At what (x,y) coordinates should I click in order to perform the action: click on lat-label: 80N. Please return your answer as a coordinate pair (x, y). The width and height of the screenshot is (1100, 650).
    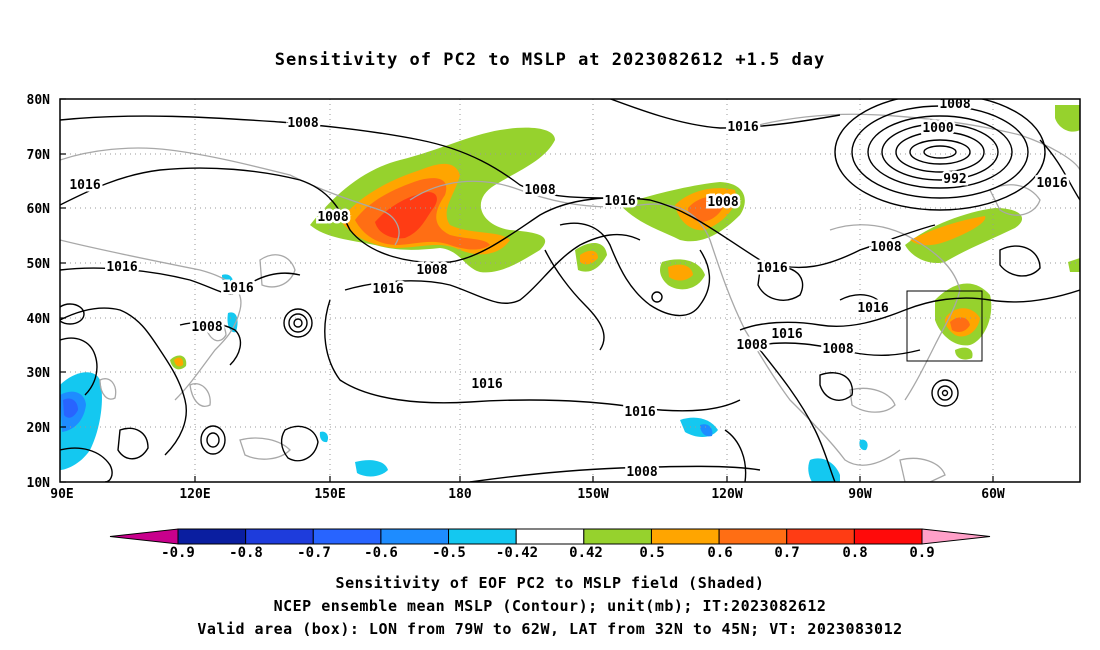
    Looking at the image, I should click on (39, 100).